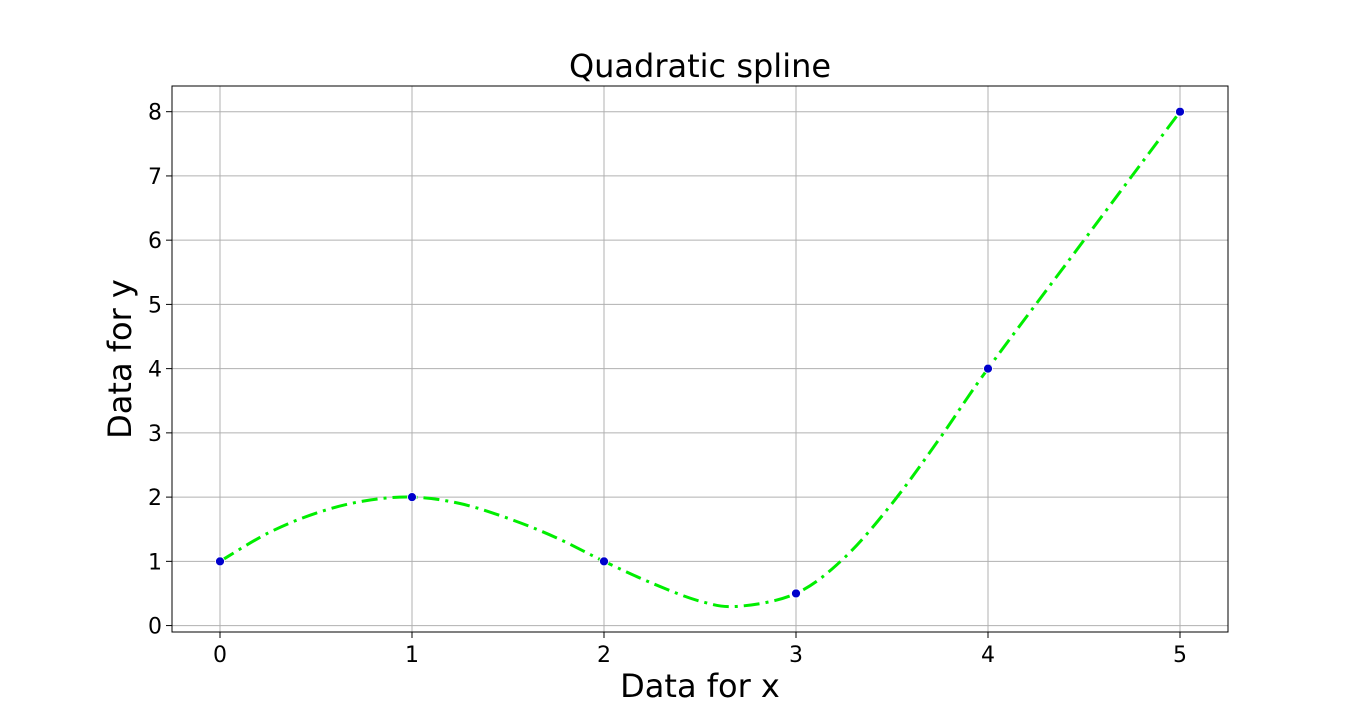  Describe the element at coordinates (155, 434) in the screenshot. I see `y-tick-label: 3` at that location.